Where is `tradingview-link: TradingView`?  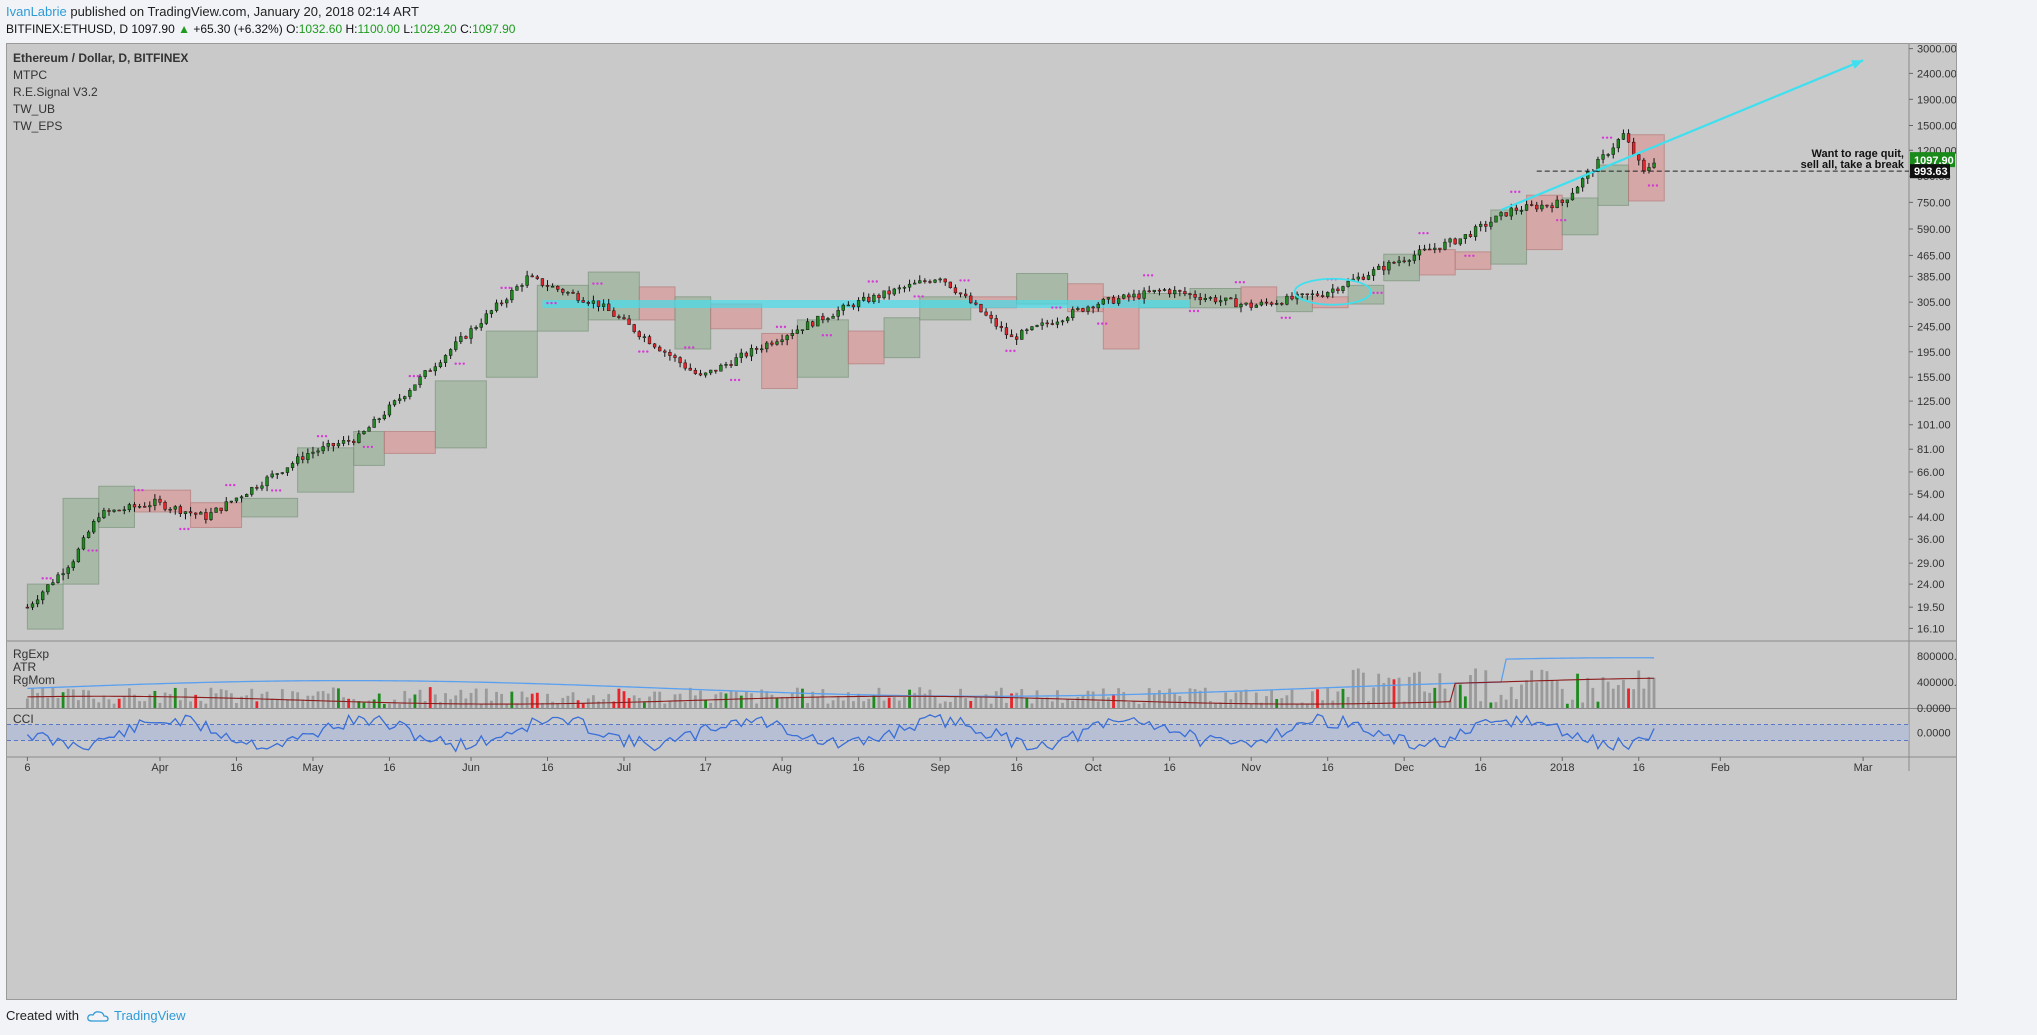
tradingview-link: TradingView is located at coordinates (136, 1015).